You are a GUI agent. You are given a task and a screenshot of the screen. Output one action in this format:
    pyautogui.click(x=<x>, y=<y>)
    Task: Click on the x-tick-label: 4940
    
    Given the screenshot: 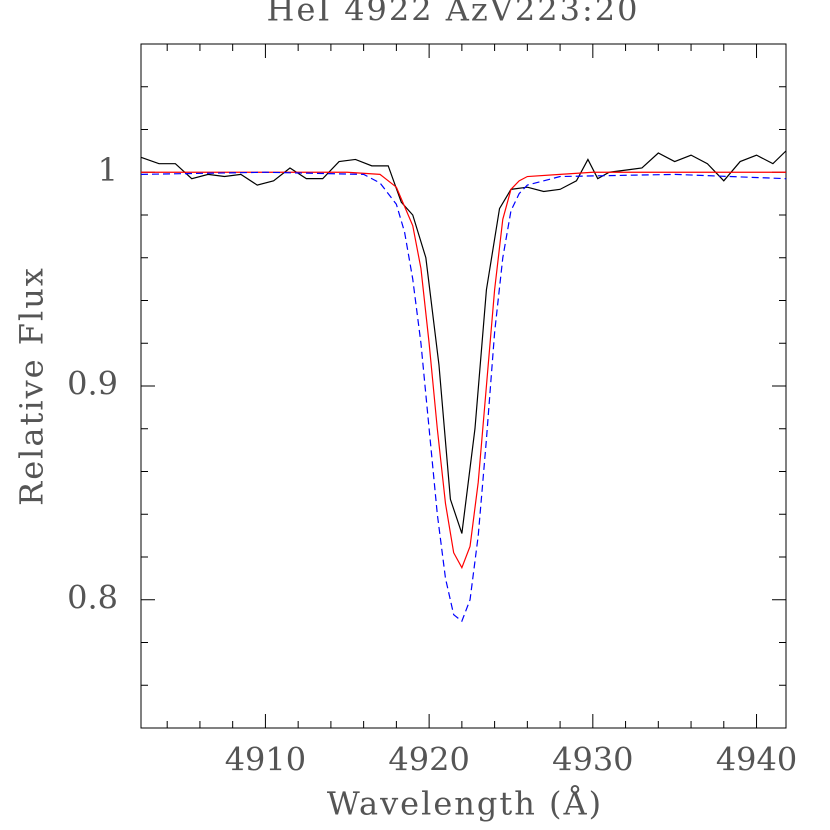 What is the action you would take?
    pyautogui.click(x=756, y=760)
    